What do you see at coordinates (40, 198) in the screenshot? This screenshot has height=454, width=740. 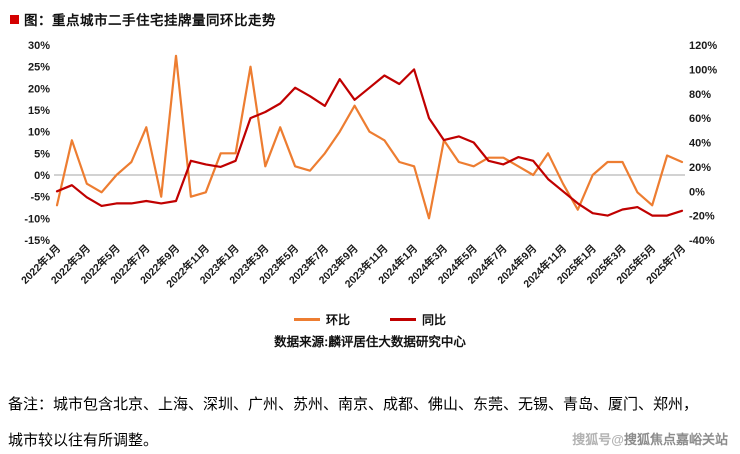 I see `svg-text: -5%` at bounding box center [40, 198].